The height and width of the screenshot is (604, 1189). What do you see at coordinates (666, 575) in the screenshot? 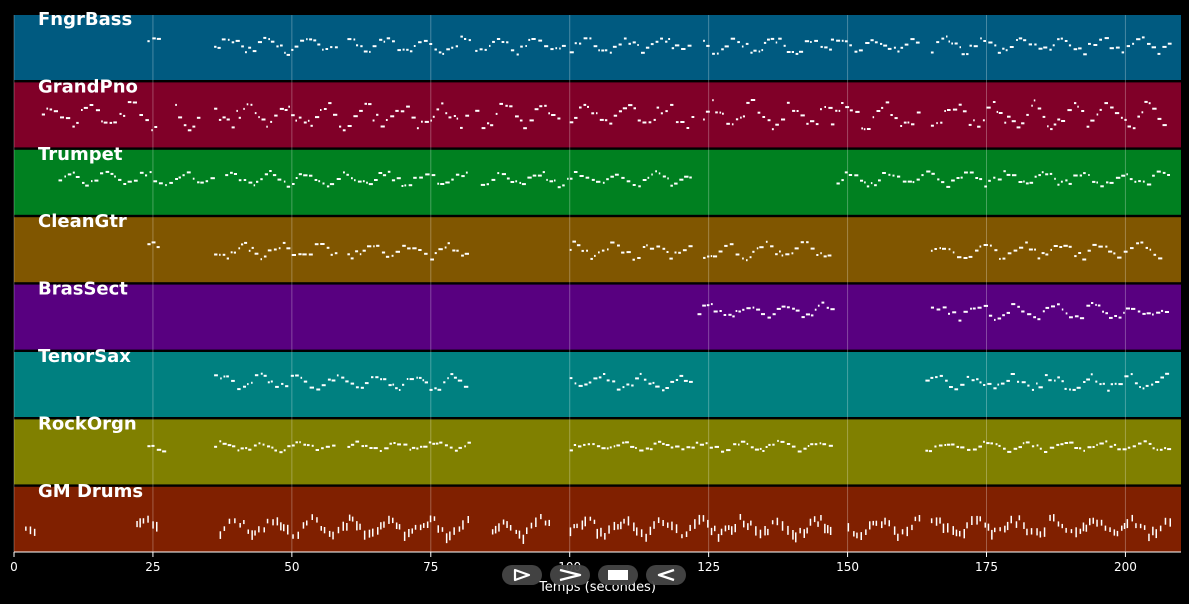
I see `rewind-button` at bounding box center [666, 575].